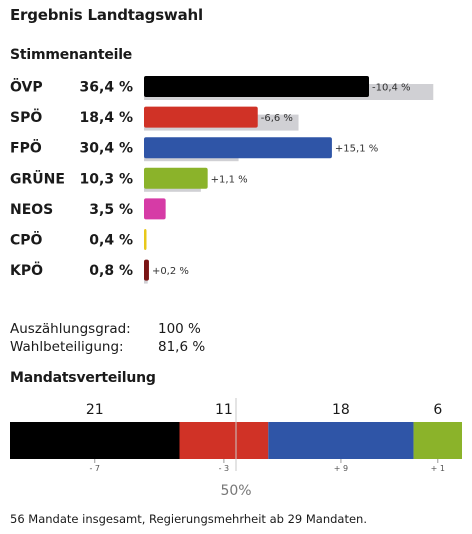 This screenshot has width=472, height=534. What do you see at coordinates (341, 468) in the screenshot?
I see `seat-change-fpoe: + 9` at bounding box center [341, 468].